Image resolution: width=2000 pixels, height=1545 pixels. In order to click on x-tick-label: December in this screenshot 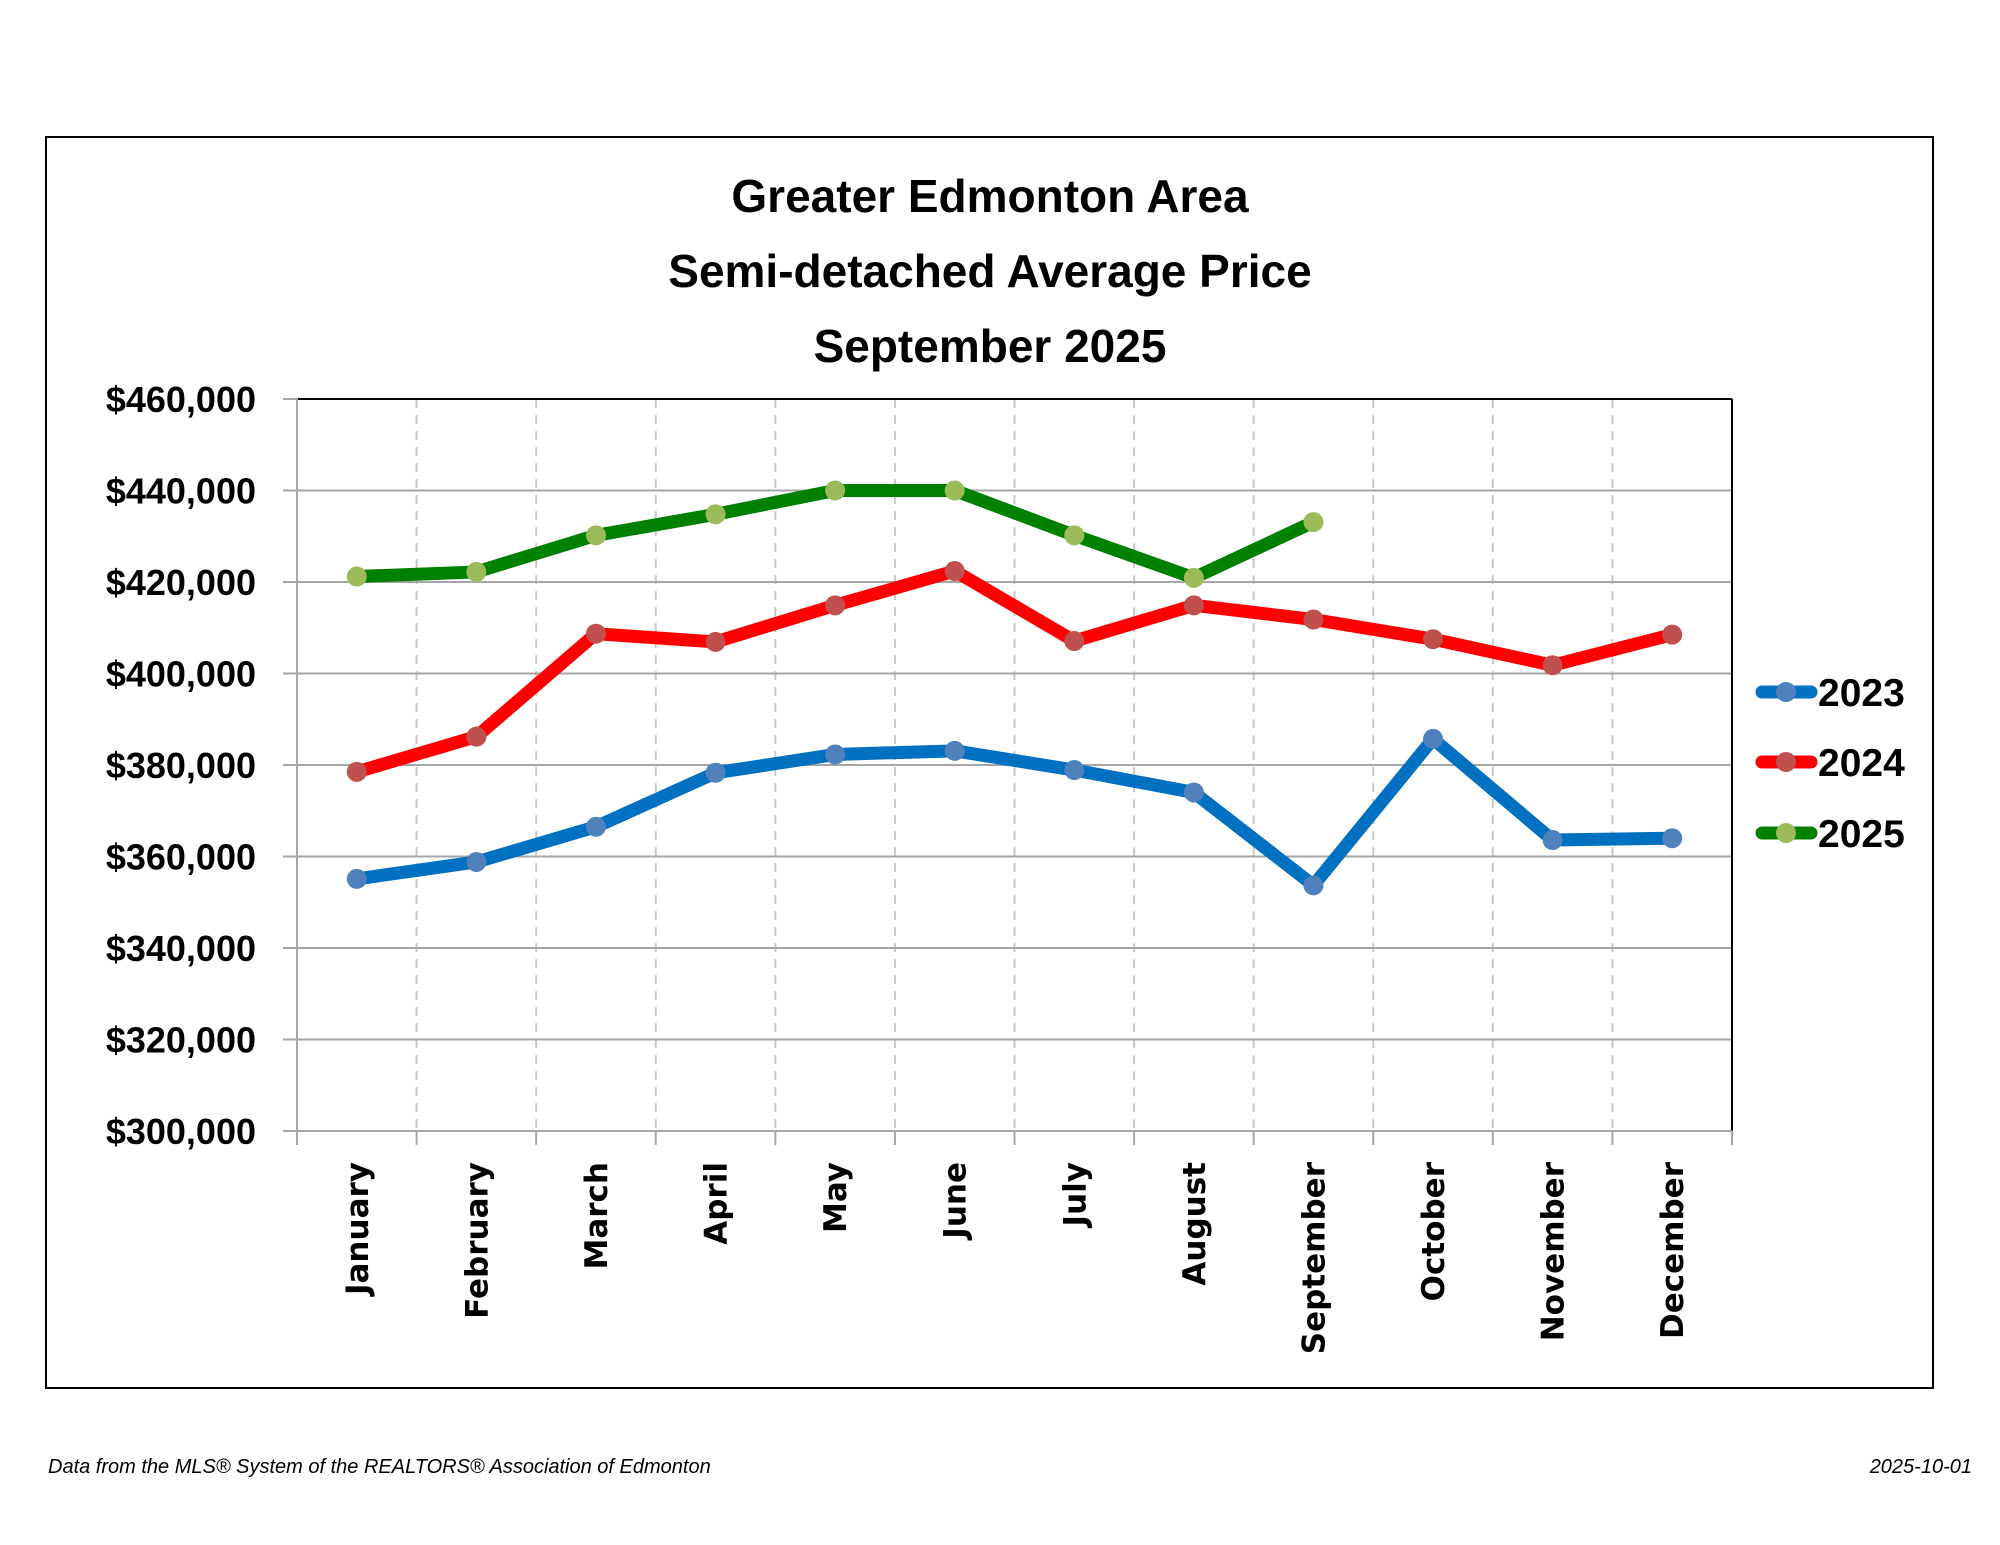, I will do `click(1673, 1250)`.